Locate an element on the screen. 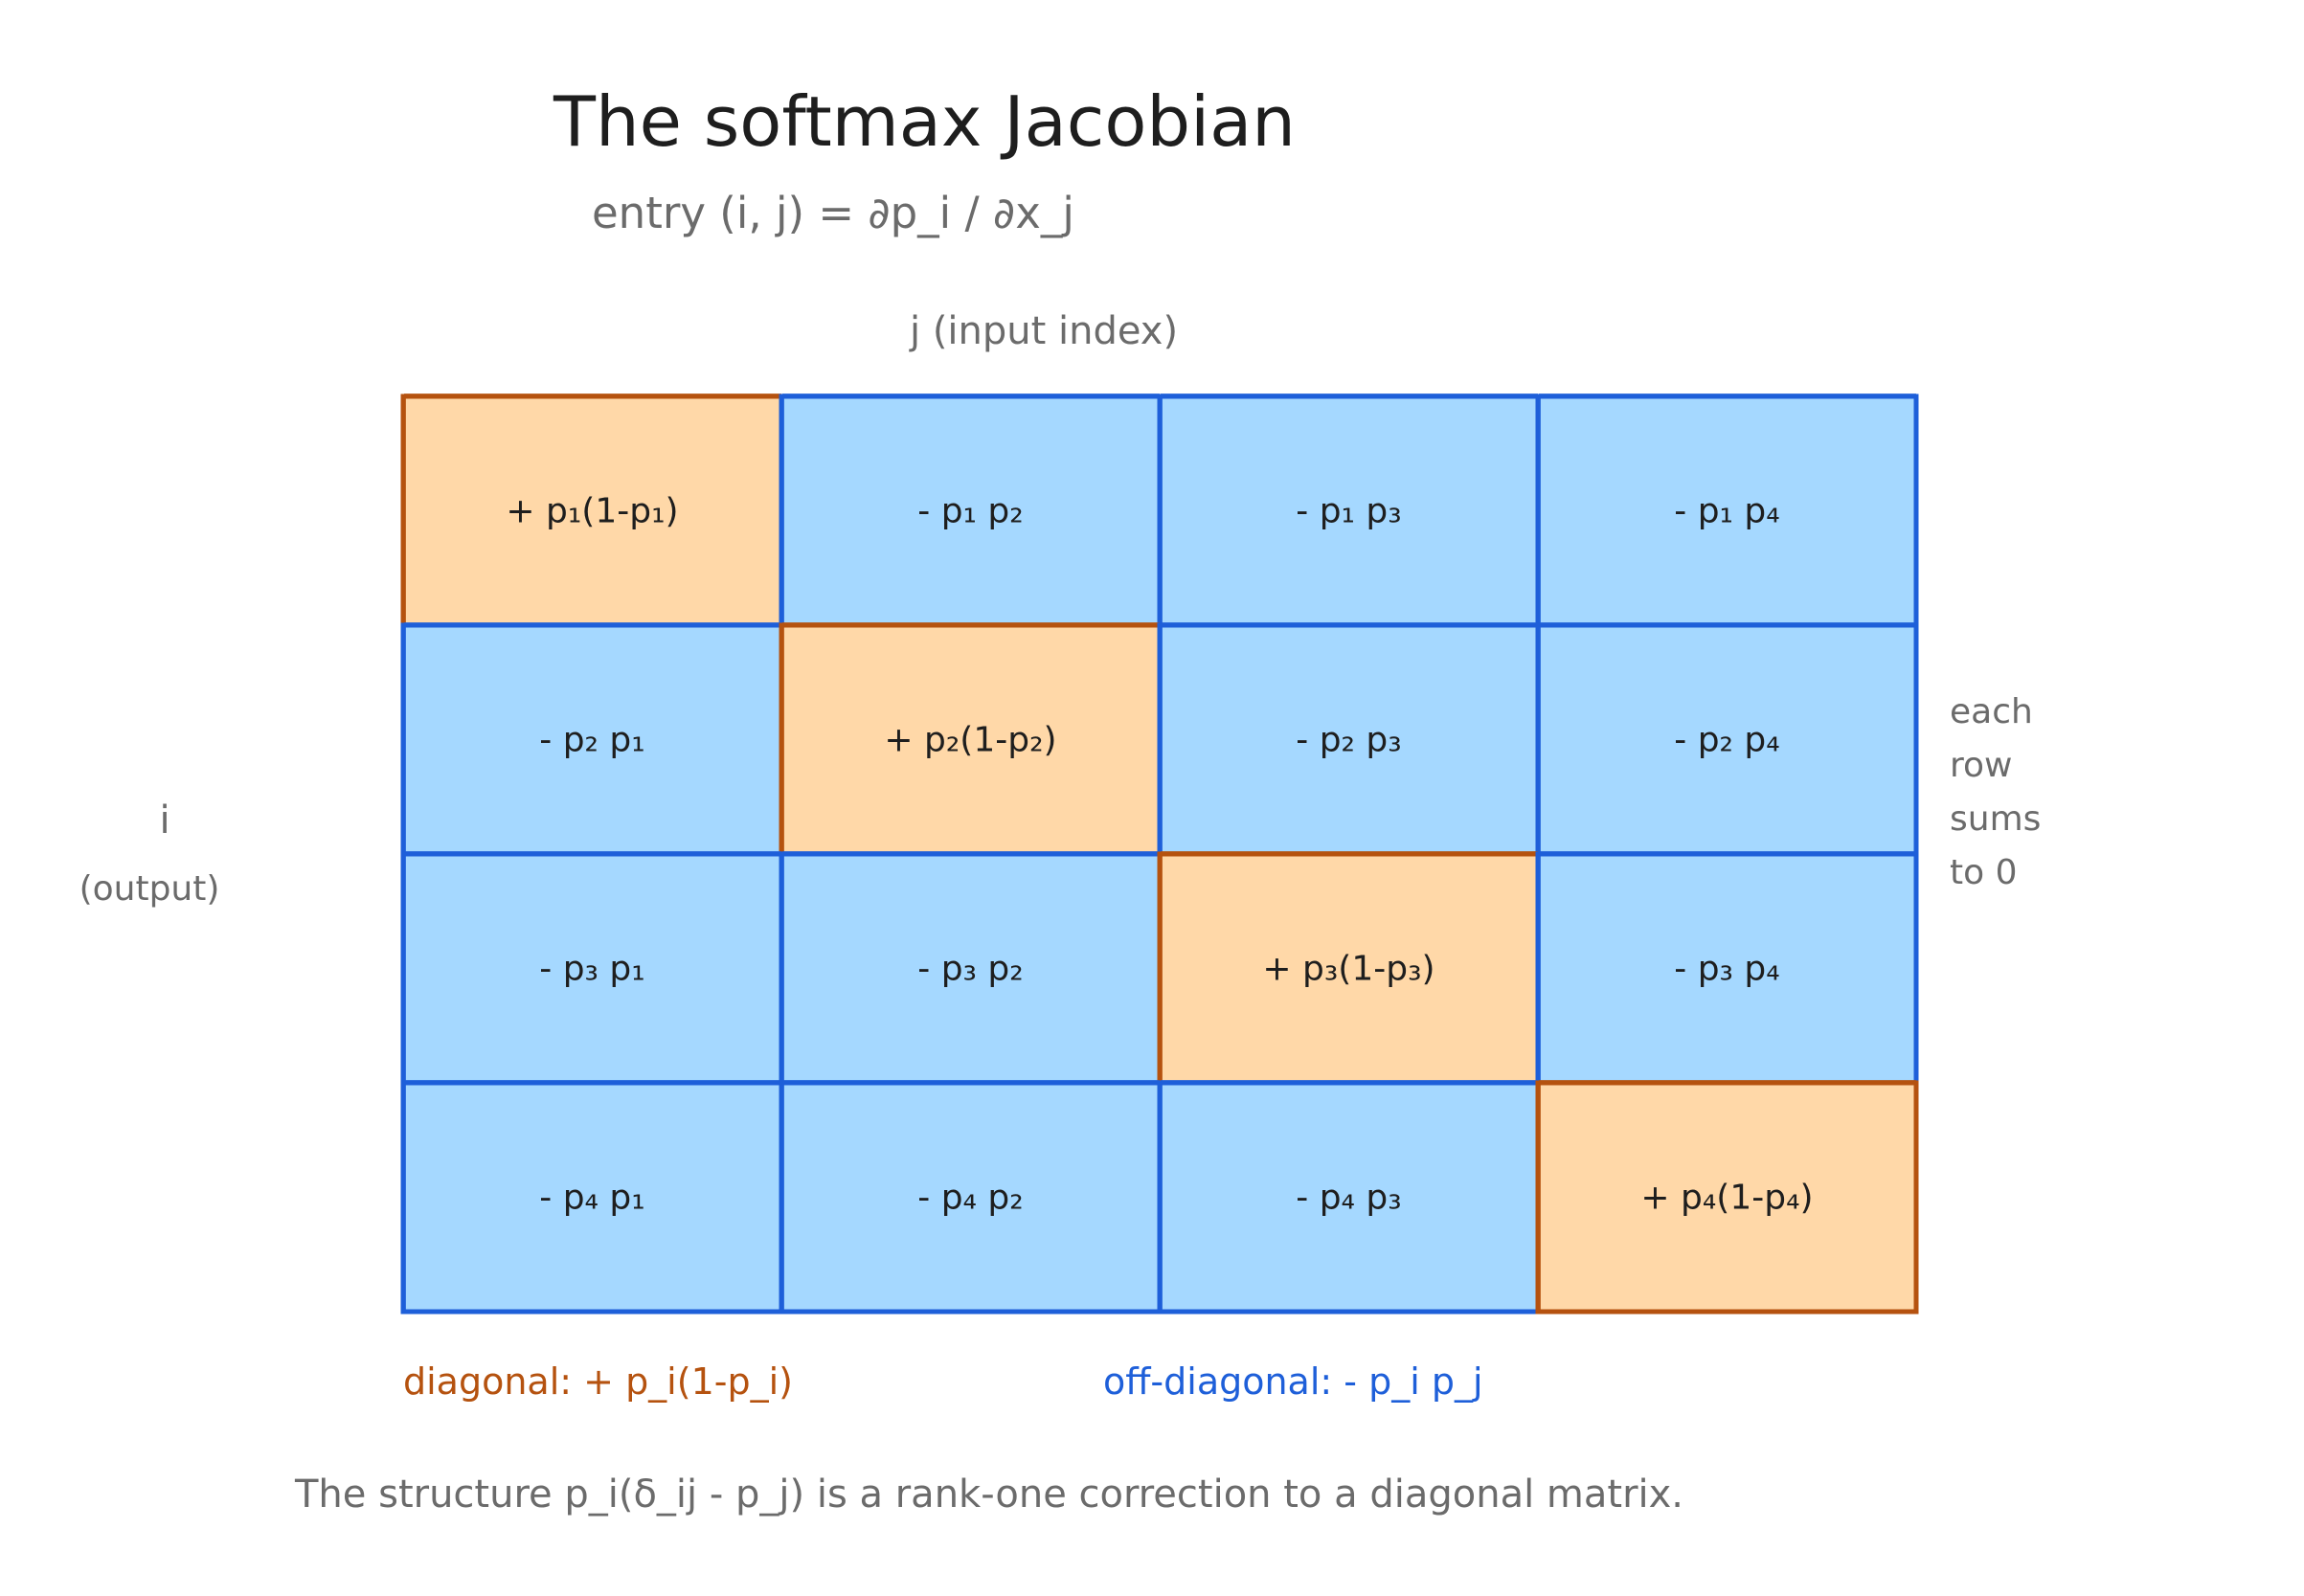  matrix-cell-label: - p₃ p₄ is located at coordinates (1726, 969).